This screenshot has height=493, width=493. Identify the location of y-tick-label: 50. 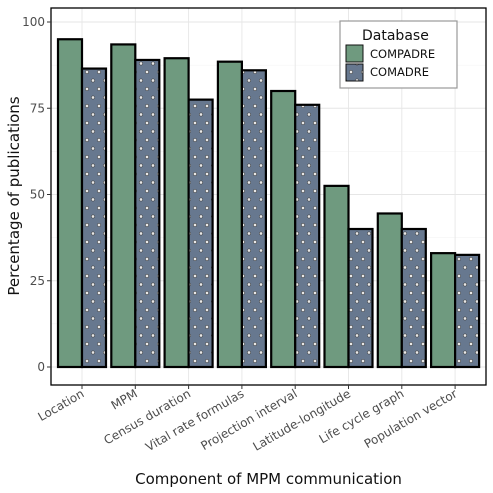
(37, 195).